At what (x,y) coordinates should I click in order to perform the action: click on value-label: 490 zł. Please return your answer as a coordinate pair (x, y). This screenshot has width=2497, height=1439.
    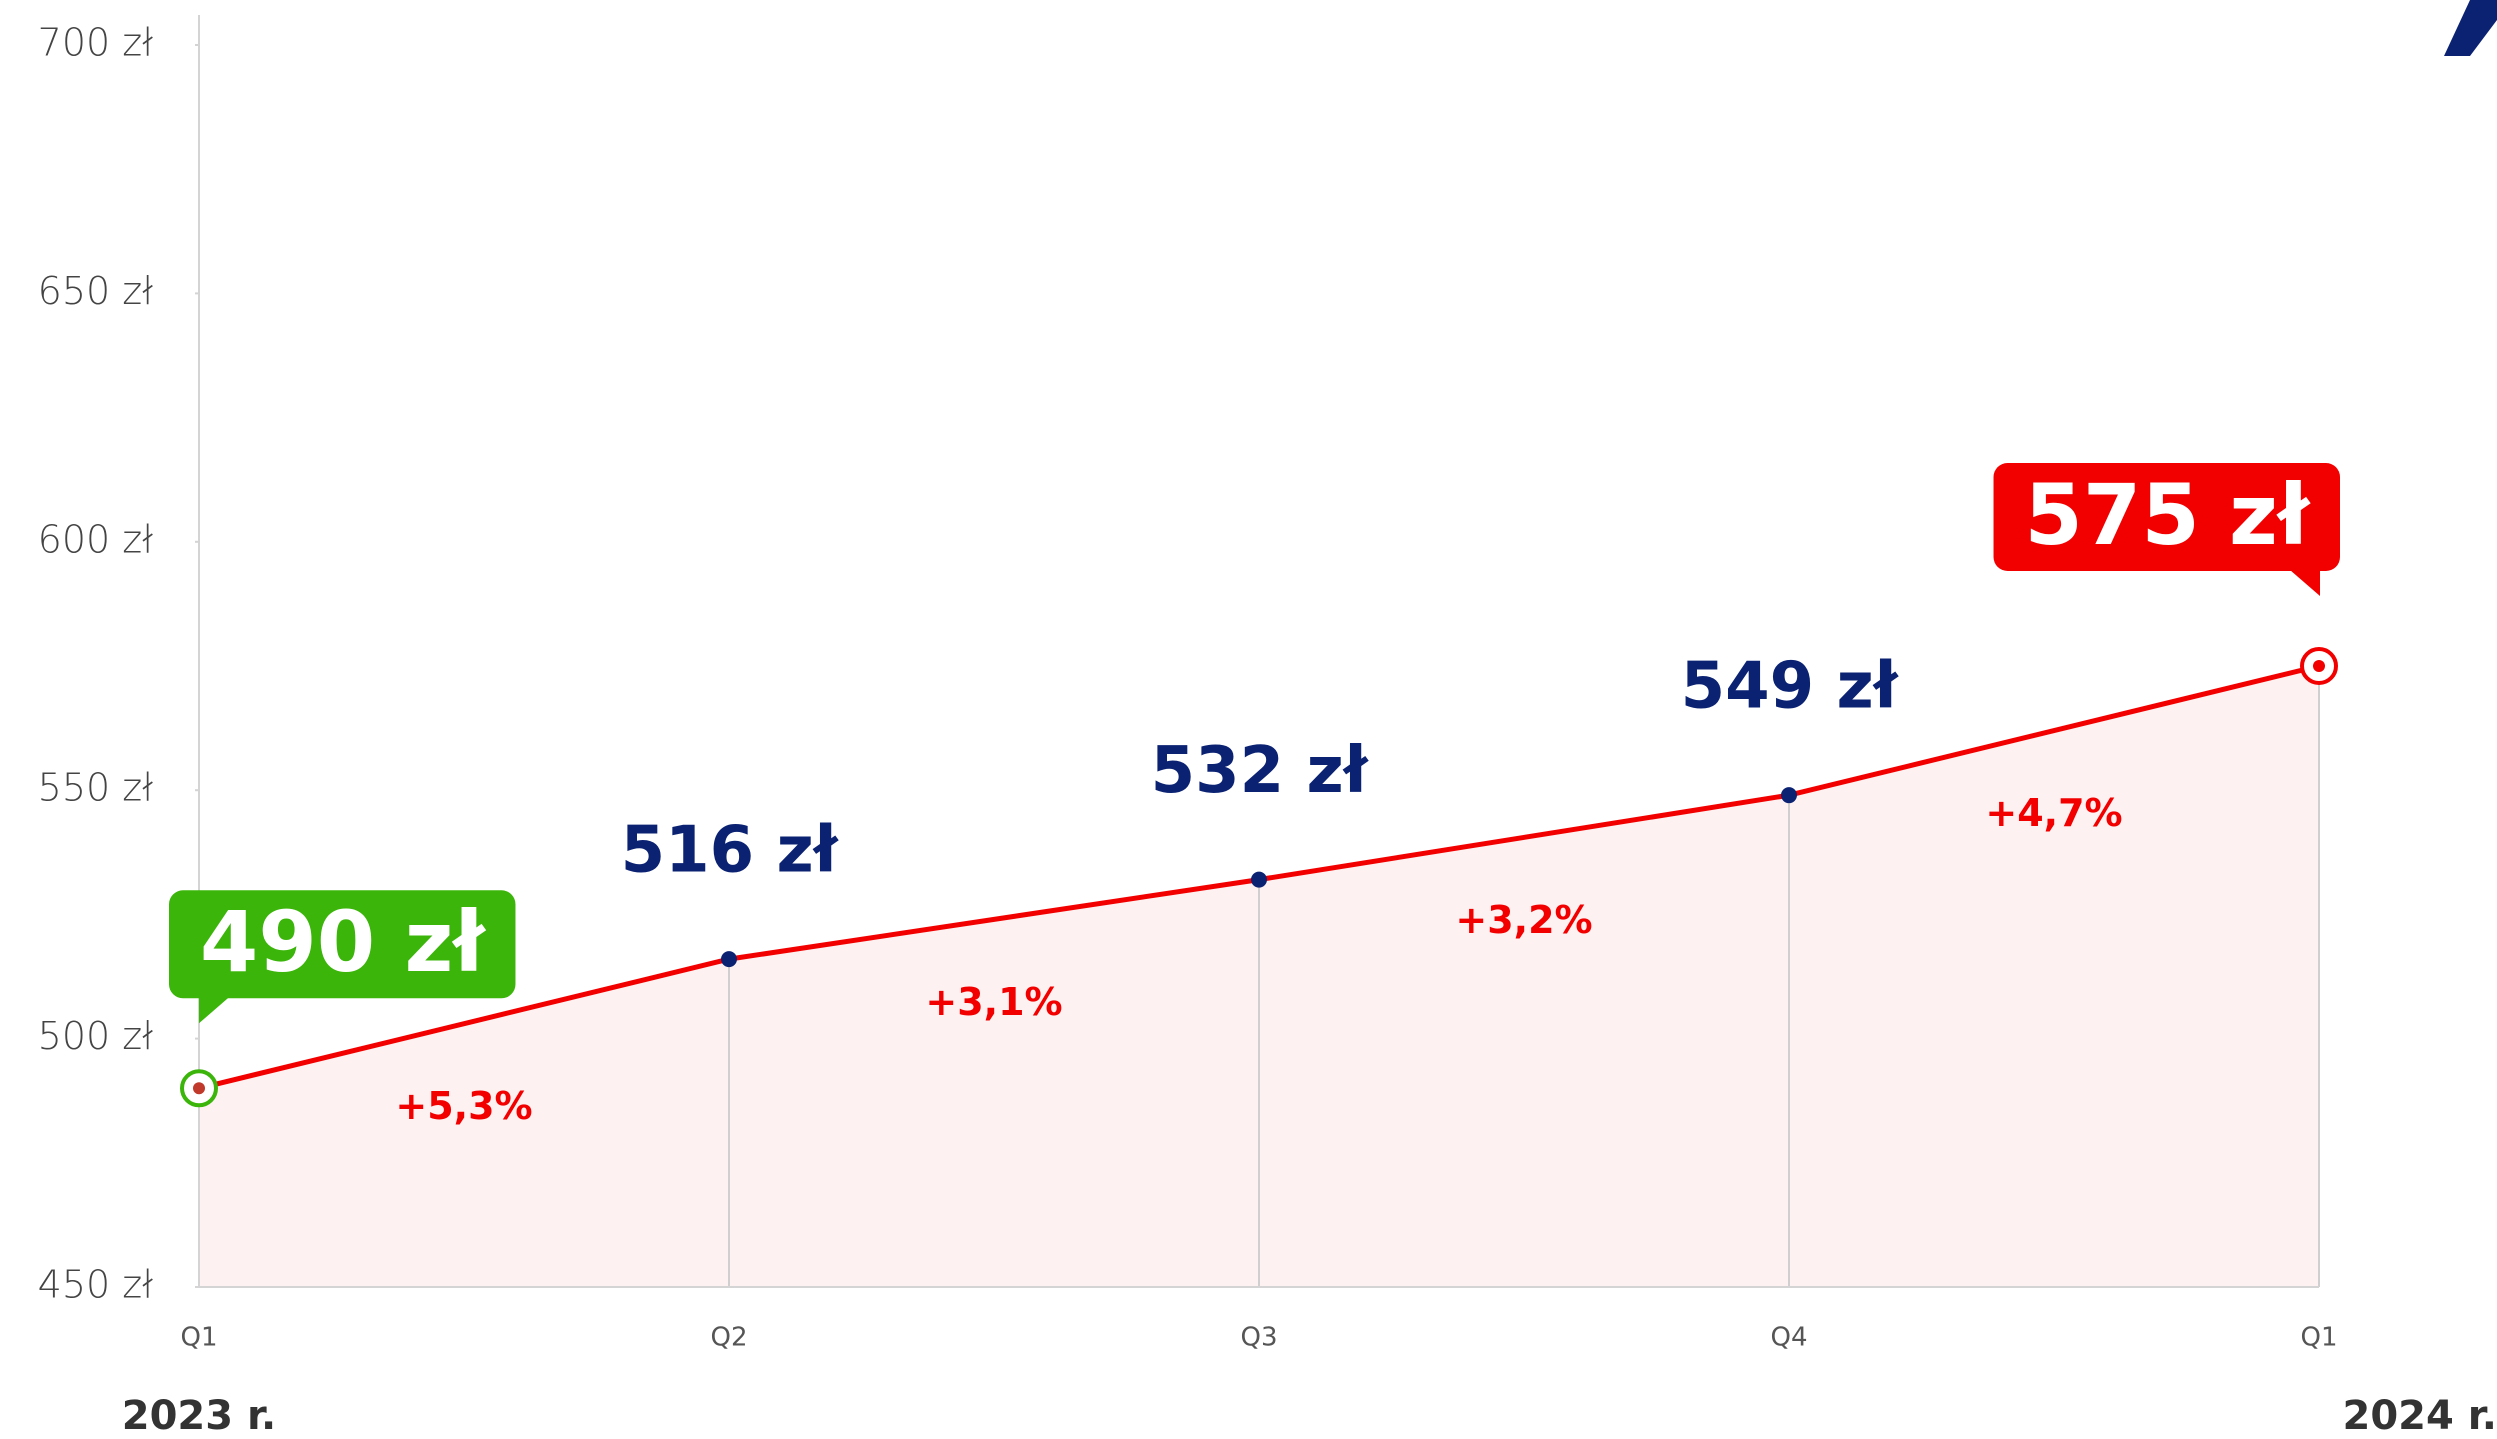
    Looking at the image, I should click on (343, 942).